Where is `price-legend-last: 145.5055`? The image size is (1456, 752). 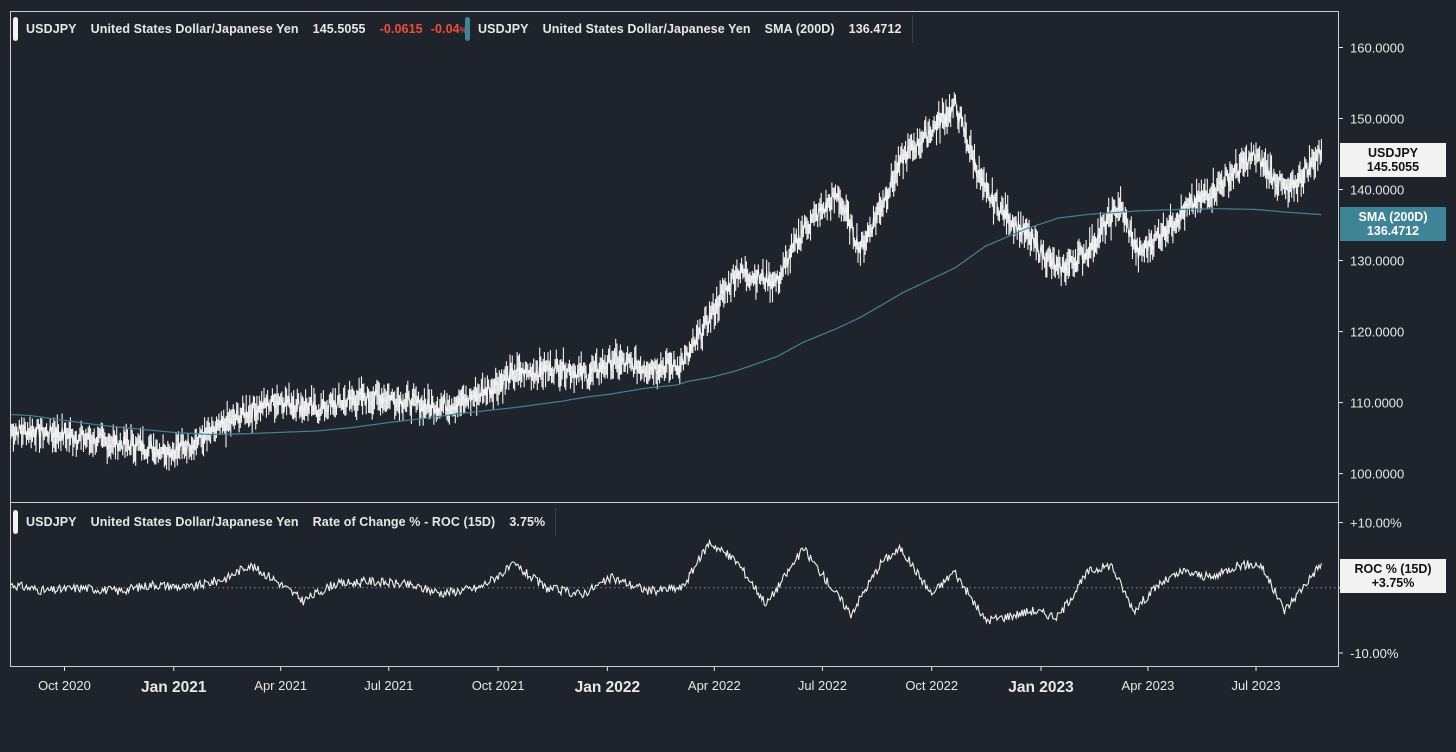
price-legend-last: 145.5055 is located at coordinates (339, 29).